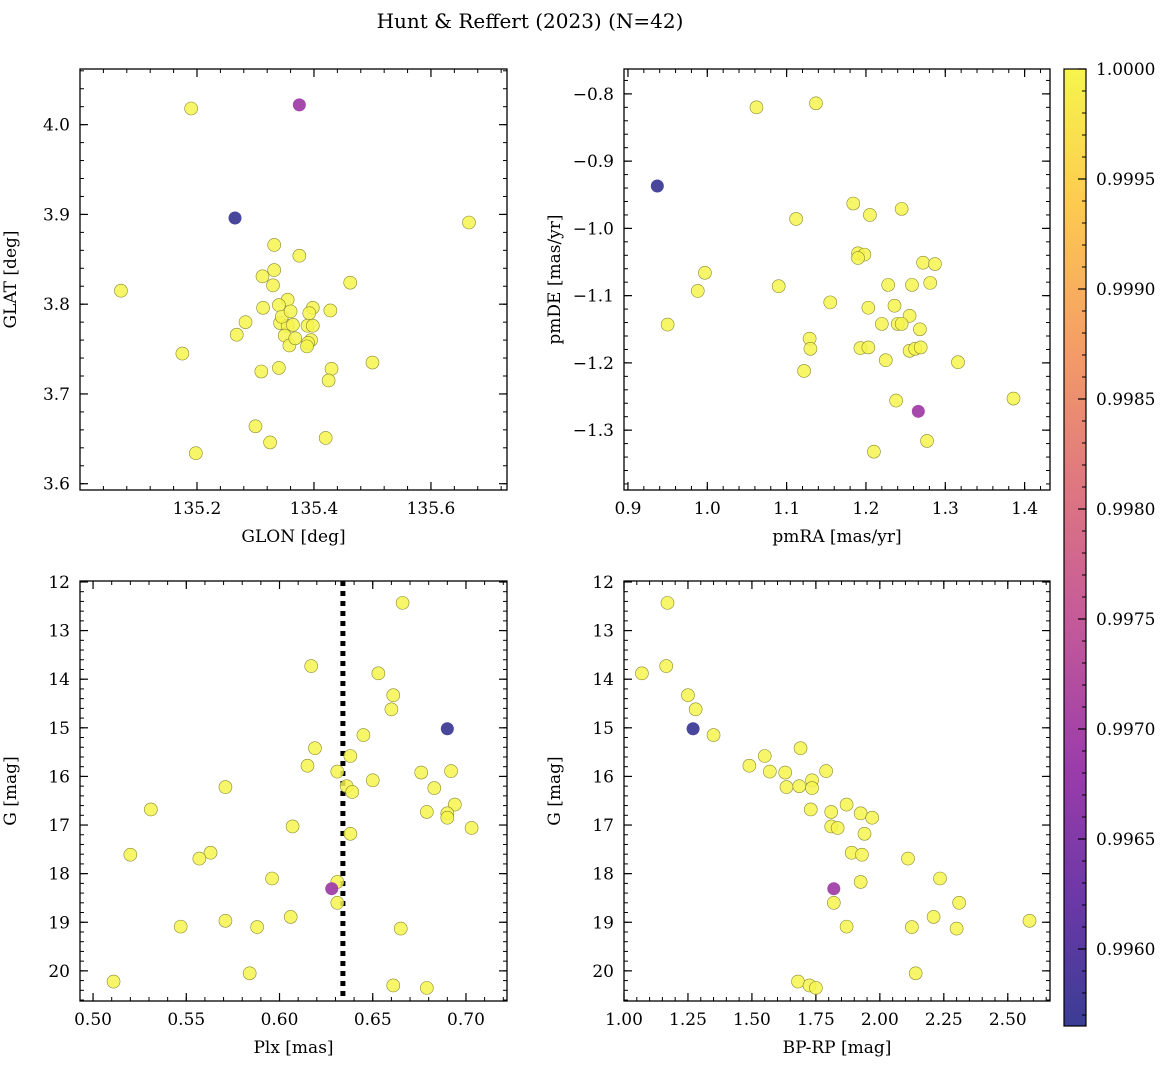  Describe the element at coordinates (1125, 730) in the screenshot. I see `colorbar-tick-label: 0.9970` at that location.